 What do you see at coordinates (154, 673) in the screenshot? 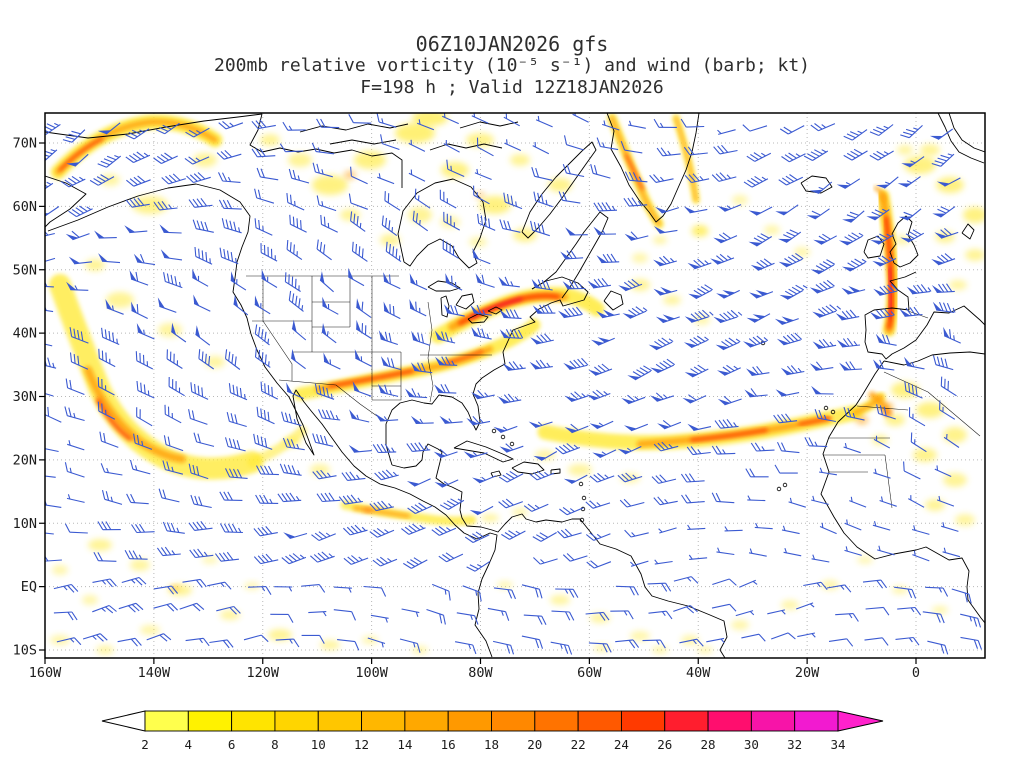
I see `lon-label: 140W` at bounding box center [154, 673].